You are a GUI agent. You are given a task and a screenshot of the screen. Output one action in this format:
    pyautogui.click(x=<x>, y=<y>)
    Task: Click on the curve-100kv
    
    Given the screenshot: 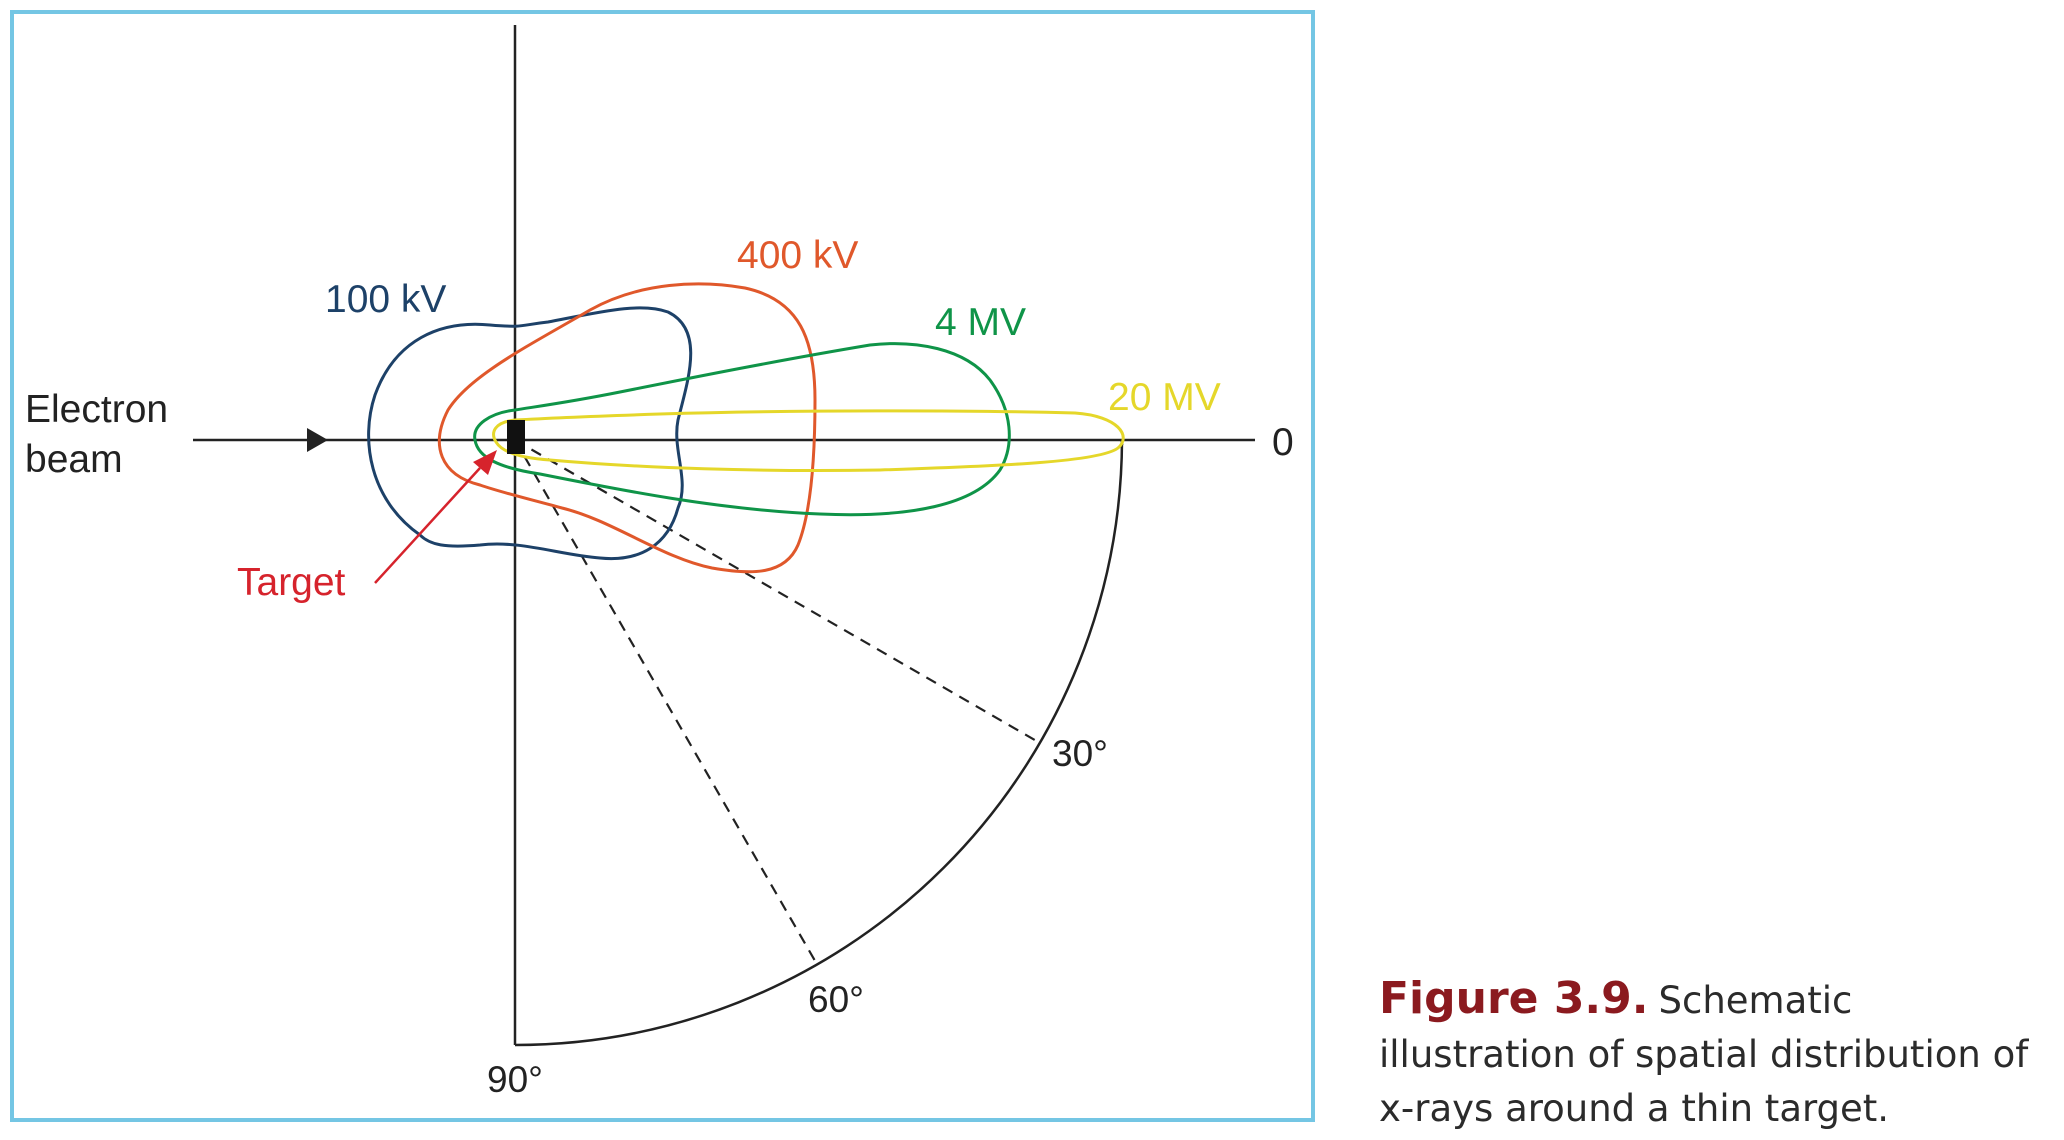 What is the action you would take?
    pyautogui.click(x=530, y=433)
    